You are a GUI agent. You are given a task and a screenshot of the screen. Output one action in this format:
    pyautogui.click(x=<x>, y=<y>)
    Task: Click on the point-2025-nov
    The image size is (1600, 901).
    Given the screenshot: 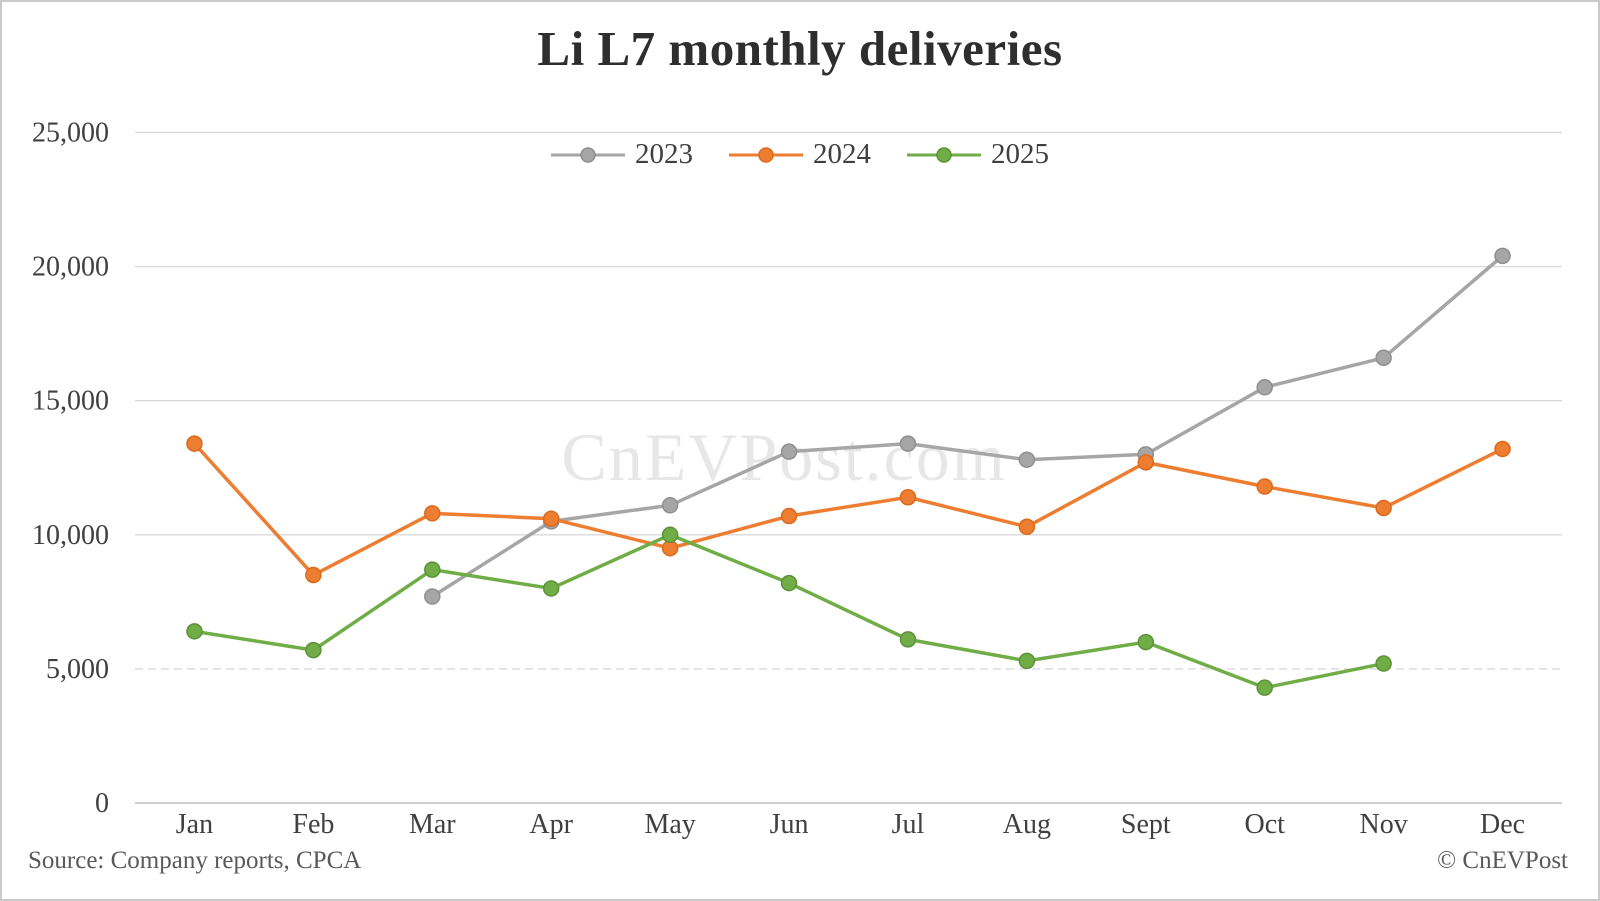 What is the action you would take?
    pyautogui.click(x=1383, y=663)
    